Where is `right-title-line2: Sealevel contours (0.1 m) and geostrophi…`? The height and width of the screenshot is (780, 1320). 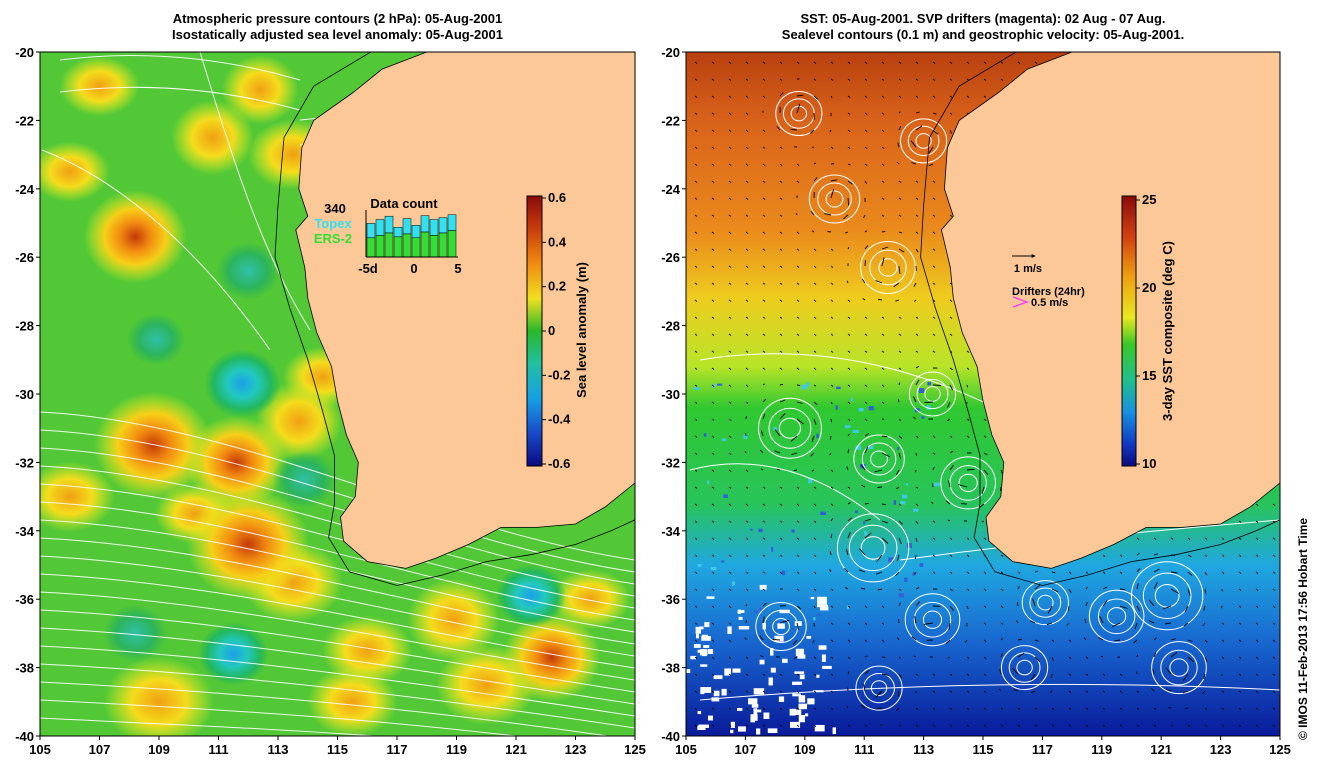 right-title-line2: Sealevel contours (0.1 m) and geostrophi… is located at coordinates (983, 34).